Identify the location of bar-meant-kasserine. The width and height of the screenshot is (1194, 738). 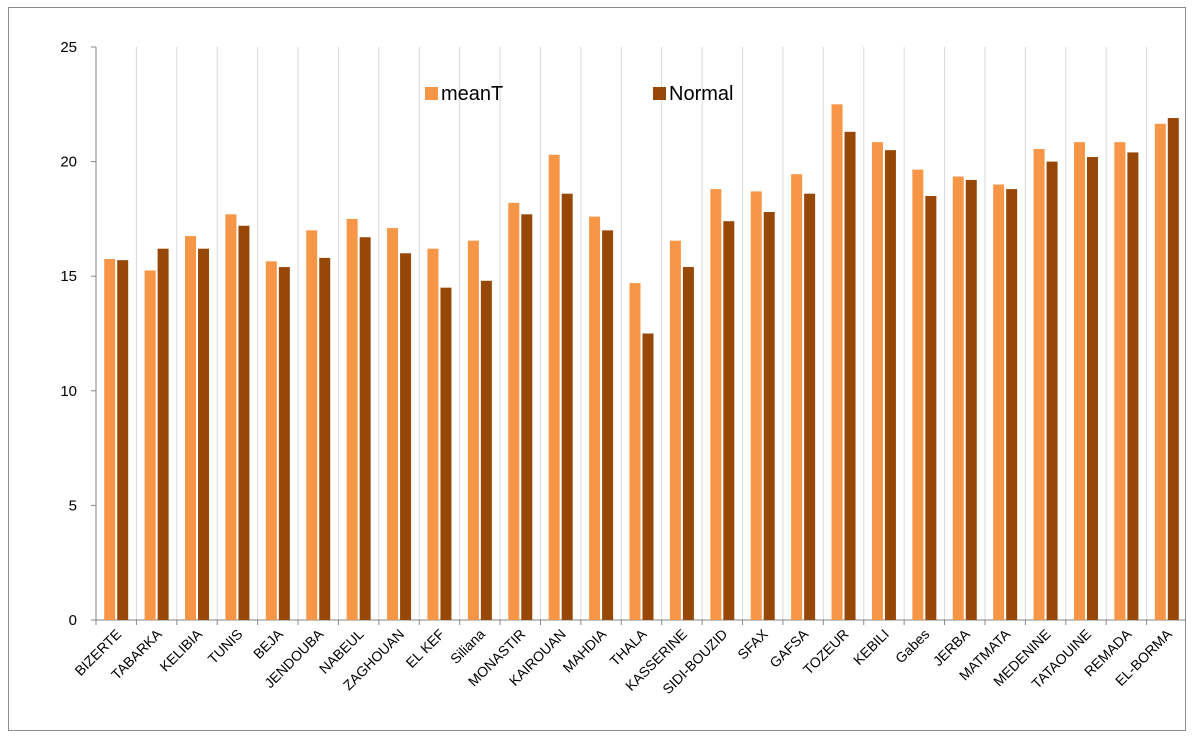
(675, 430).